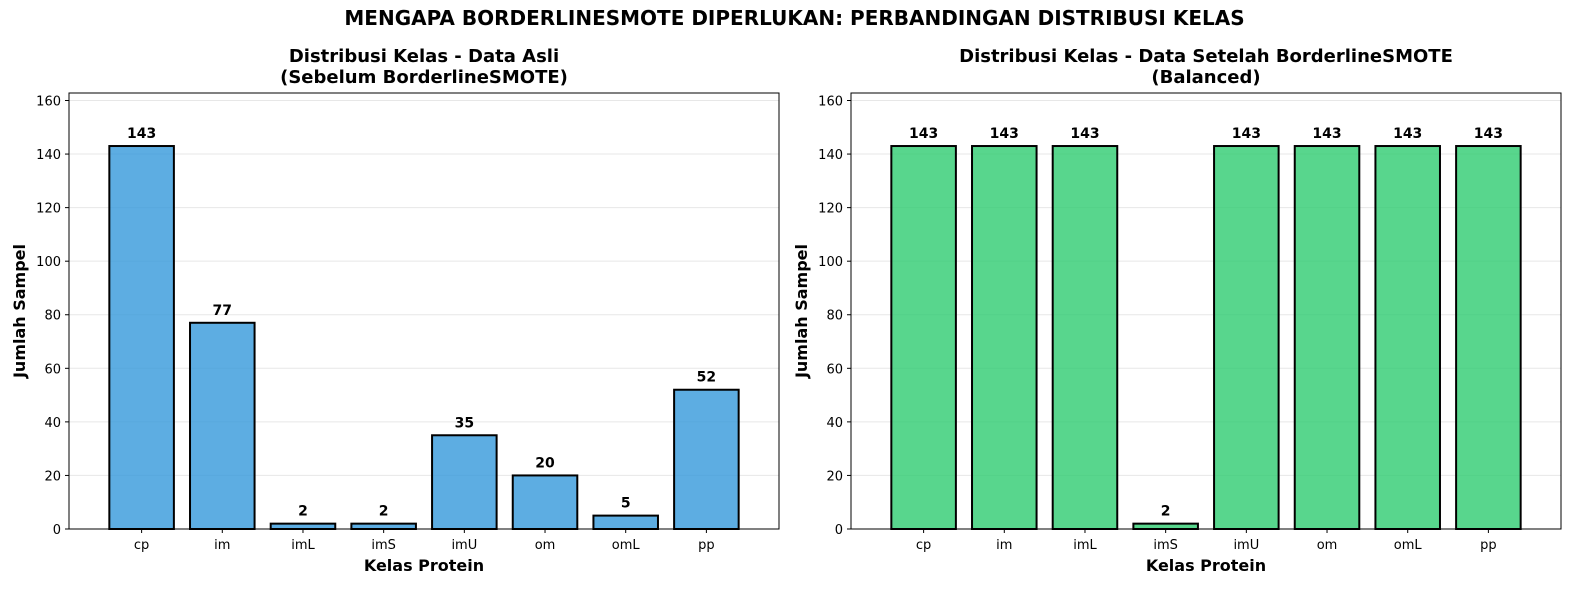 The width and height of the screenshot is (1589, 593). I want to click on data-label: 77, so click(222, 311).